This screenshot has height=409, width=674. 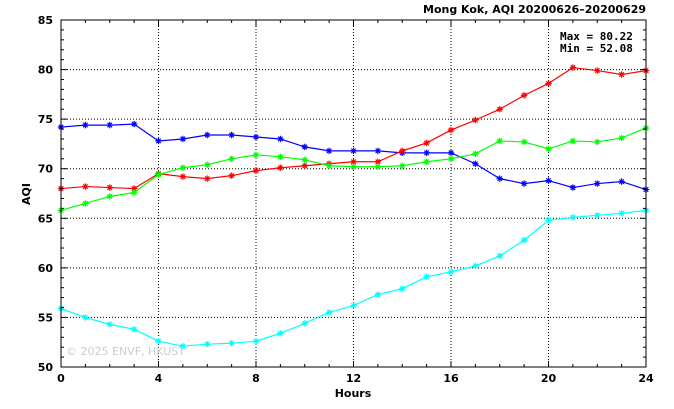 I want to click on x-axis-label: Hours, so click(x=353, y=393).